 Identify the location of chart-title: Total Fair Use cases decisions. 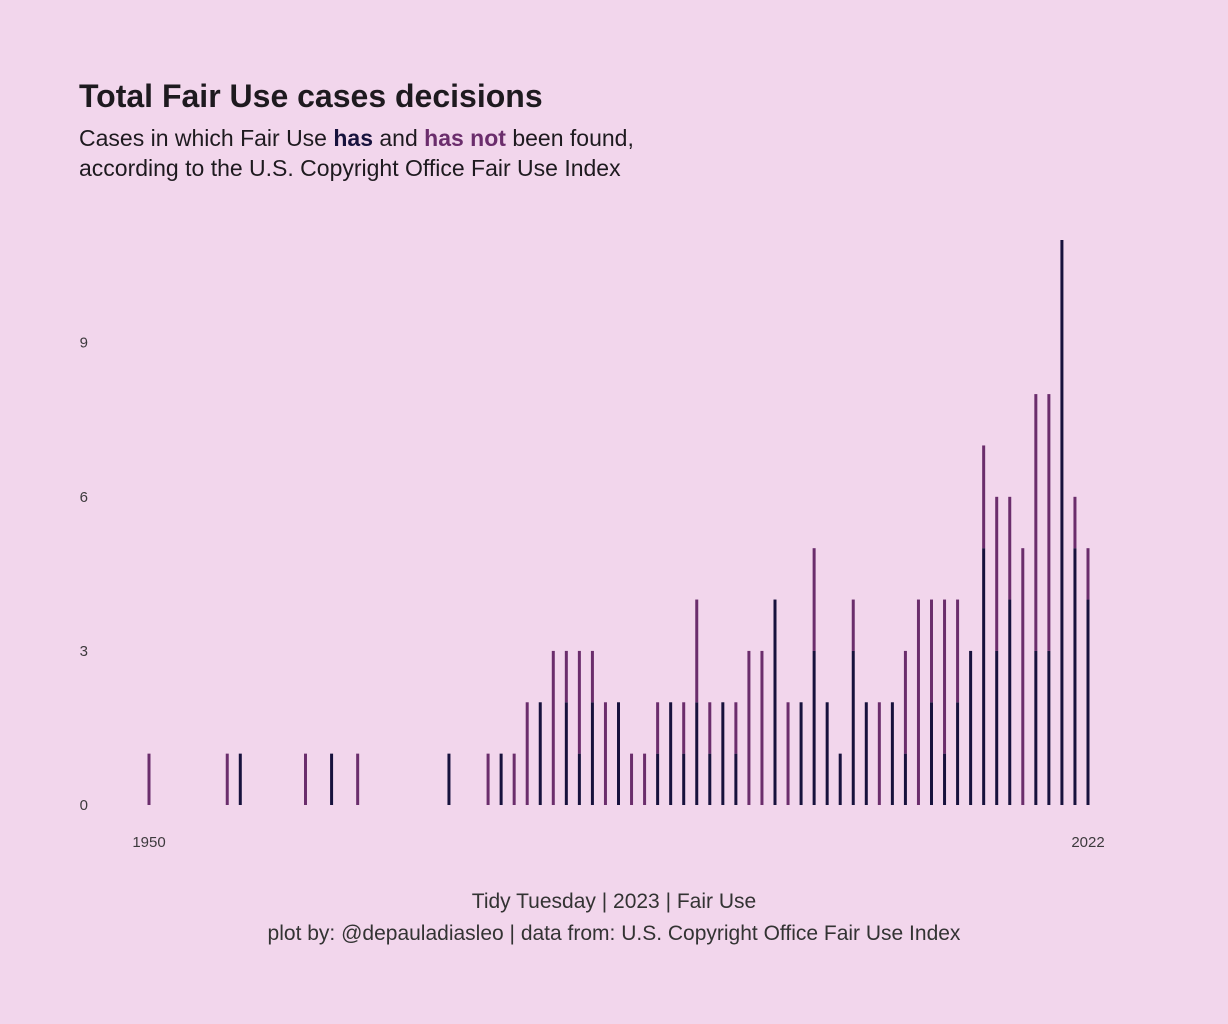
(311, 96).